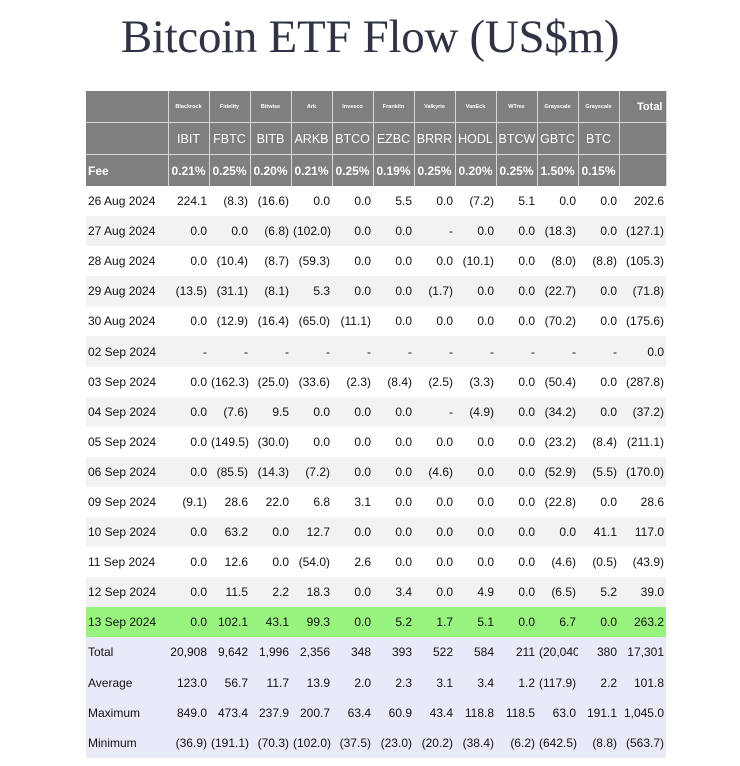 The height and width of the screenshot is (766, 740). What do you see at coordinates (557, 321) in the screenshot?
I see `flow-cell: (70.2)` at bounding box center [557, 321].